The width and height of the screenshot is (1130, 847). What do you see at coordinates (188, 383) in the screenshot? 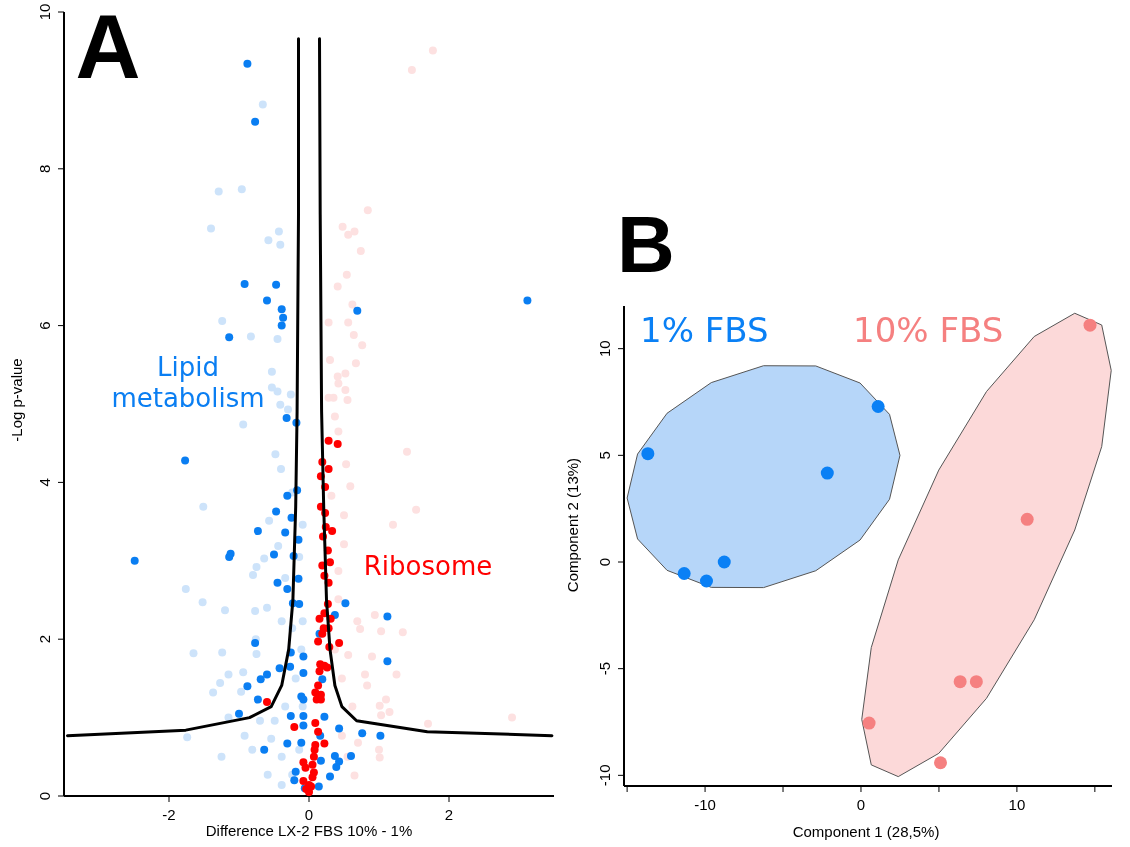
I see `series-label: Lipid metabolism` at bounding box center [188, 383].